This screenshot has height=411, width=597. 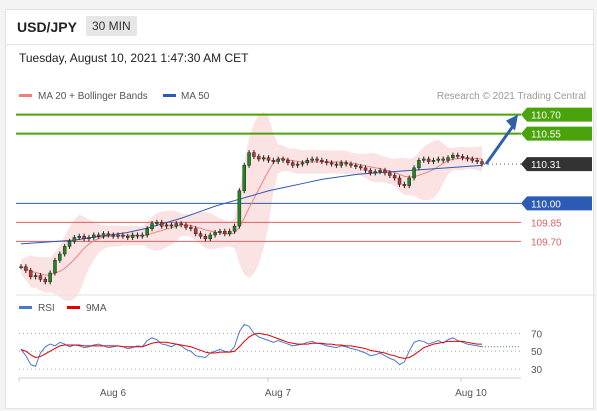 I want to click on timestamp: Tuesday, August 10, 2021 1:47:30 AM CET, so click(x=134, y=58).